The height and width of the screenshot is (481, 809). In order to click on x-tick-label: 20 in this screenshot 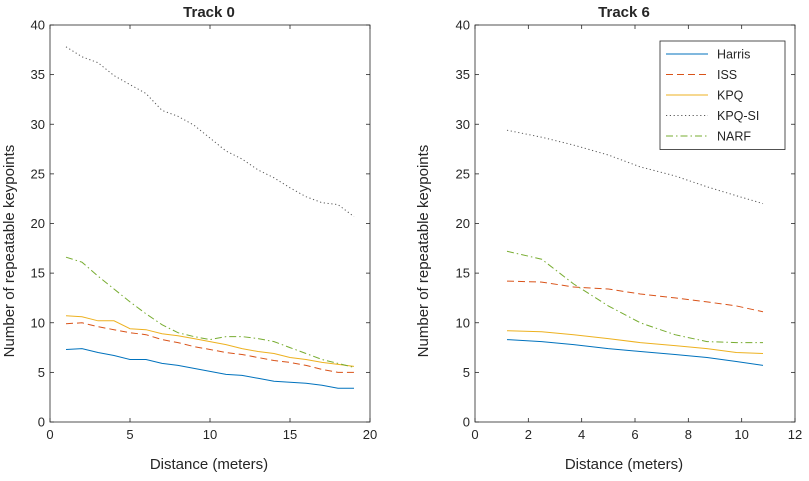, I will do `click(370, 434)`.